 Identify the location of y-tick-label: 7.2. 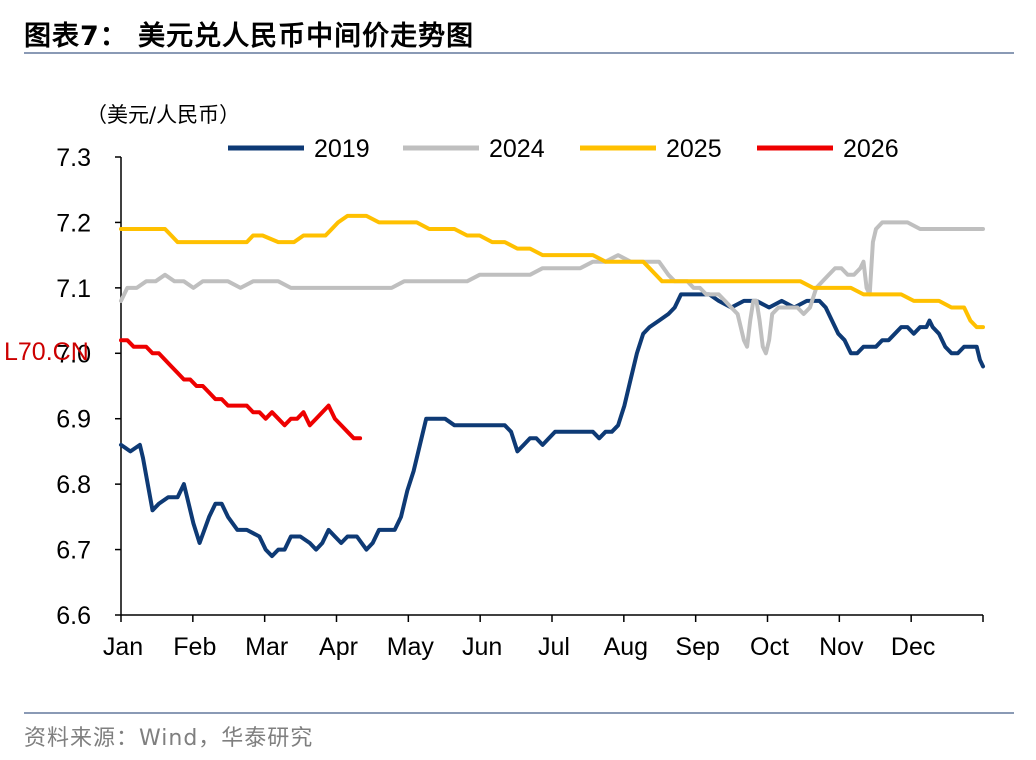
(73, 223).